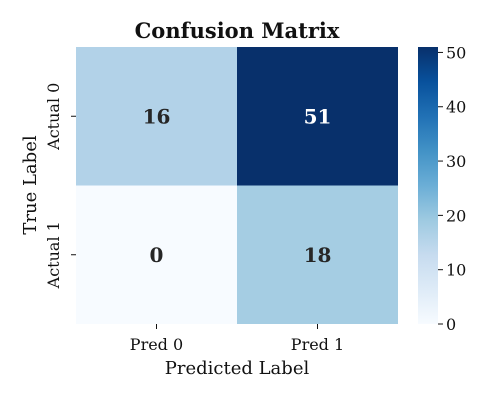  Describe the element at coordinates (456, 52) in the screenshot. I see `colorbar-tick-label-5: 50` at that location.